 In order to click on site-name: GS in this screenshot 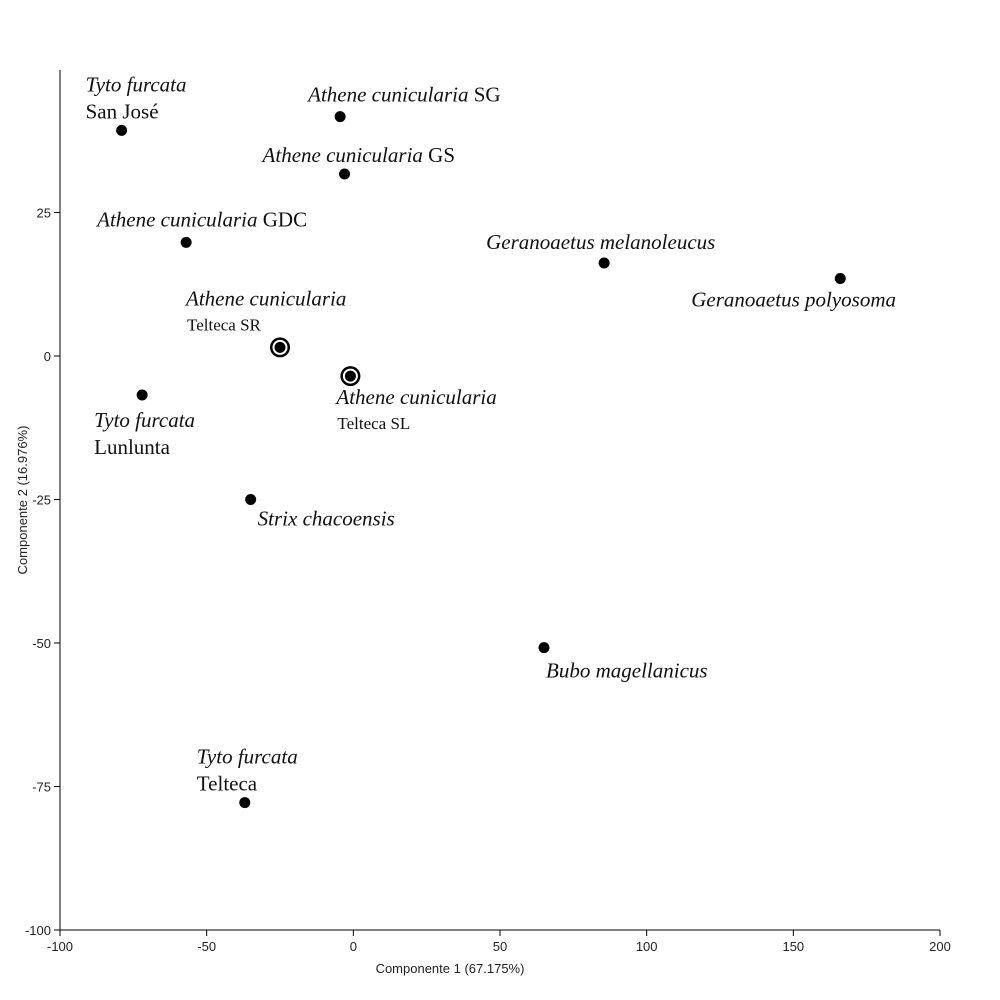, I will do `click(439, 155)`.